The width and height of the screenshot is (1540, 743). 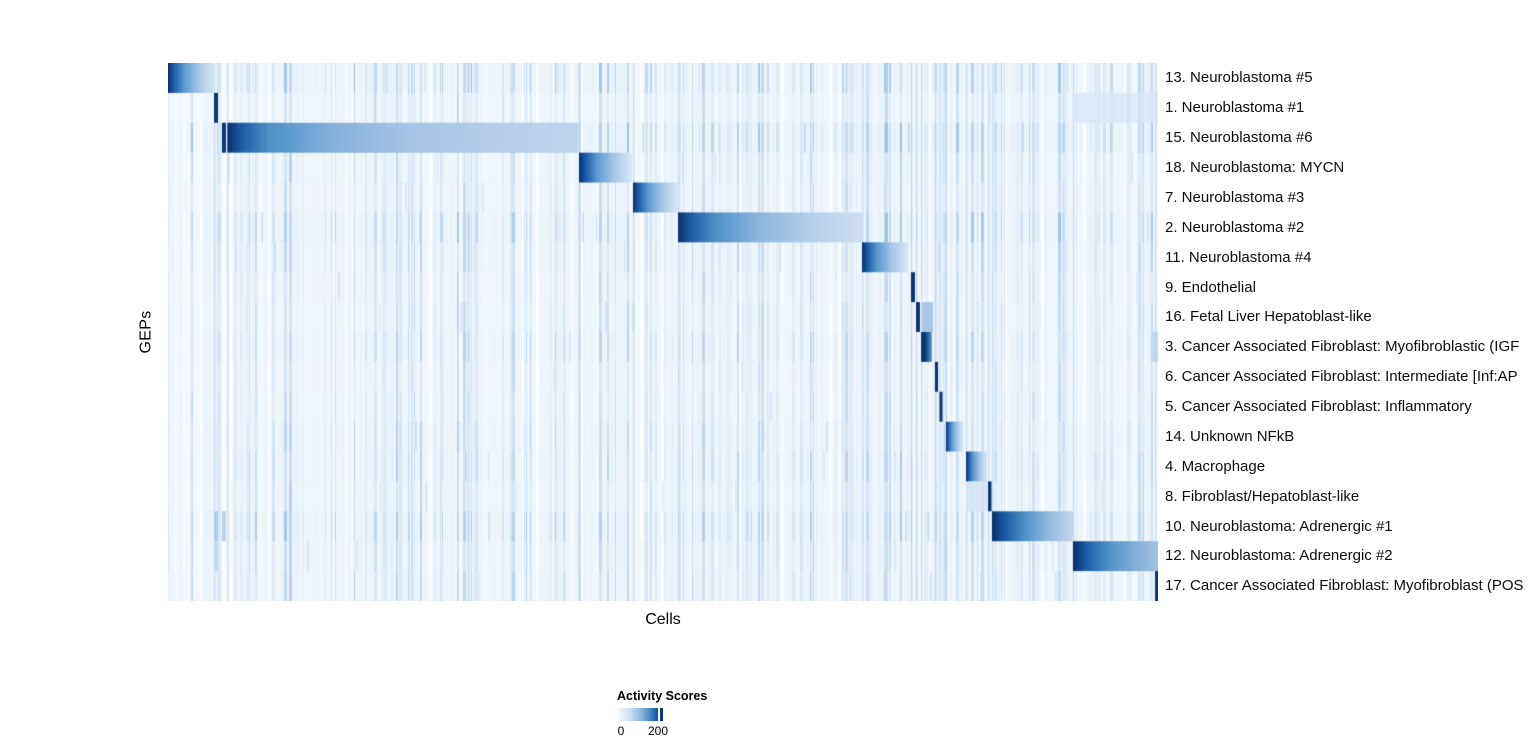 I want to click on row-label: 8. Fibroblast/Hepatoblast-like, so click(x=1262, y=496).